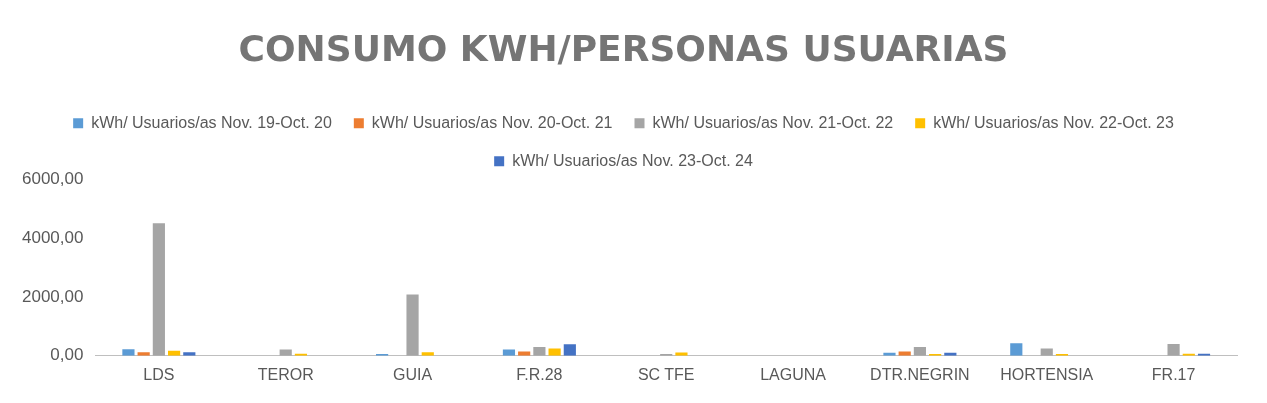 Image resolution: width=1267 pixels, height=403 pixels. What do you see at coordinates (159, 374) in the screenshot?
I see `x-tick-label: LDS` at bounding box center [159, 374].